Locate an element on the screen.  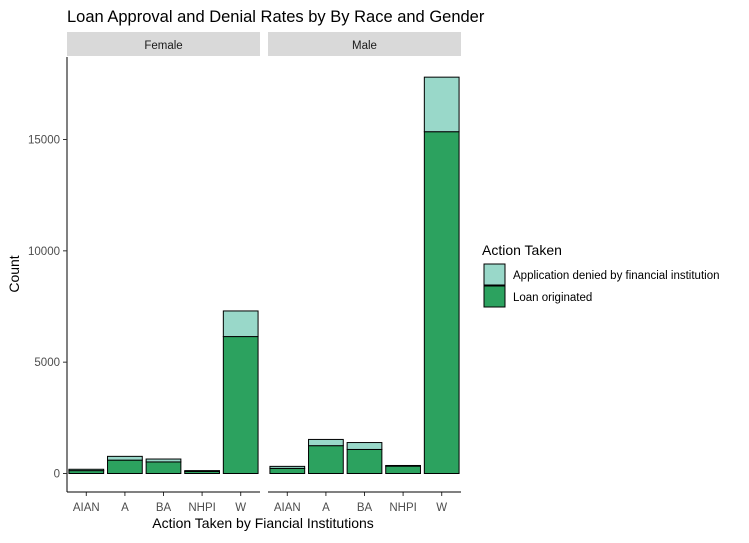
y-tick-label-10000: 10000 is located at coordinates (44, 252).